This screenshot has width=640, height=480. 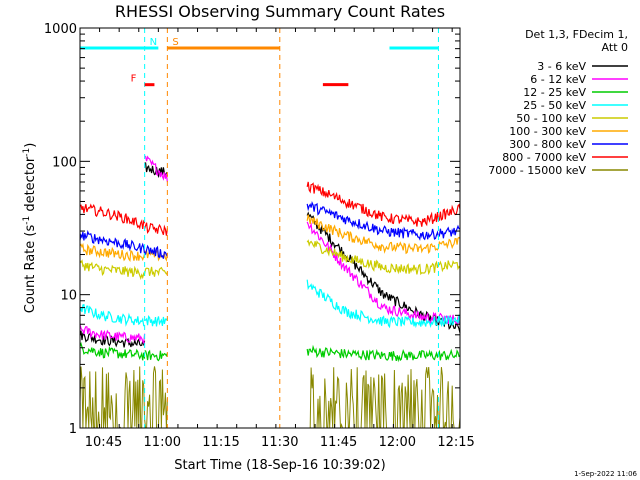 I want to click on legend-entry-label: 100 - 300 keV, so click(x=547, y=131).